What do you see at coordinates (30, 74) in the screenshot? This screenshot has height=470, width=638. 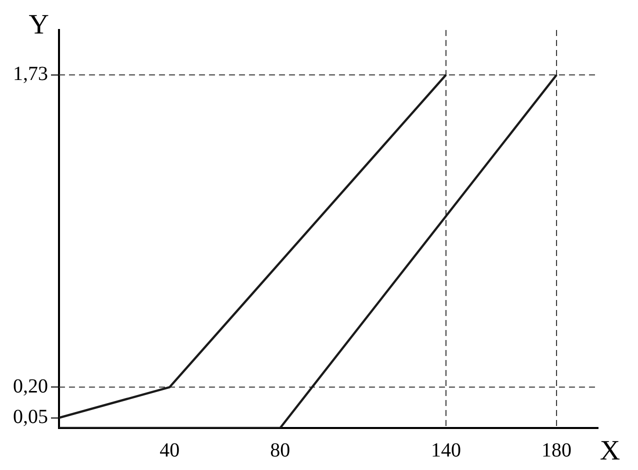 I see `y-tick-label: 1,73` at bounding box center [30, 74].